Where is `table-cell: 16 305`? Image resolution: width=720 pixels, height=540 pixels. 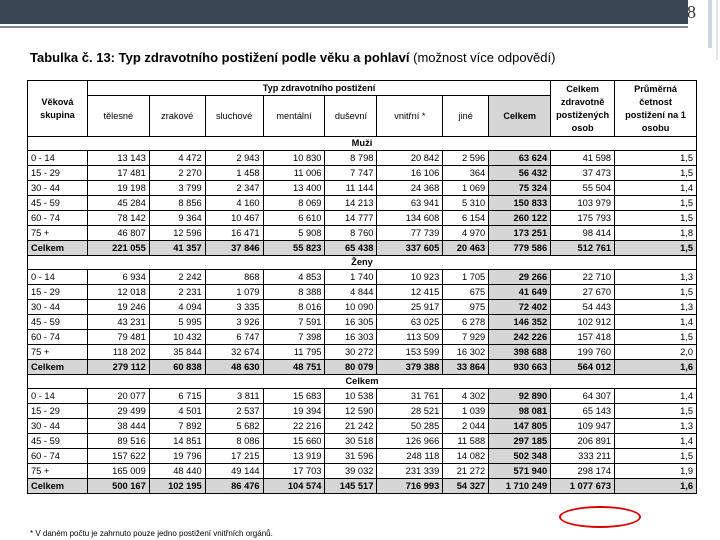 table-cell: 16 305 is located at coordinates (351, 322).